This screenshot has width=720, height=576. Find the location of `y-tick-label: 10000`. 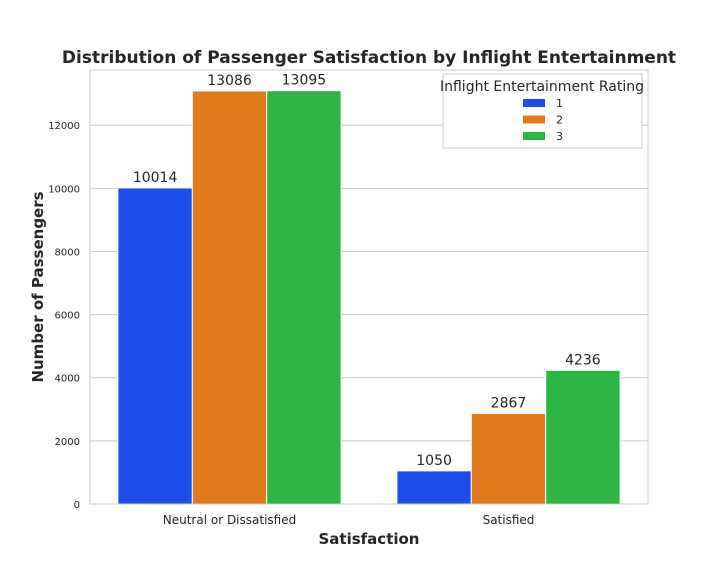

y-tick-label: 10000 is located at coordinates (64, 189).